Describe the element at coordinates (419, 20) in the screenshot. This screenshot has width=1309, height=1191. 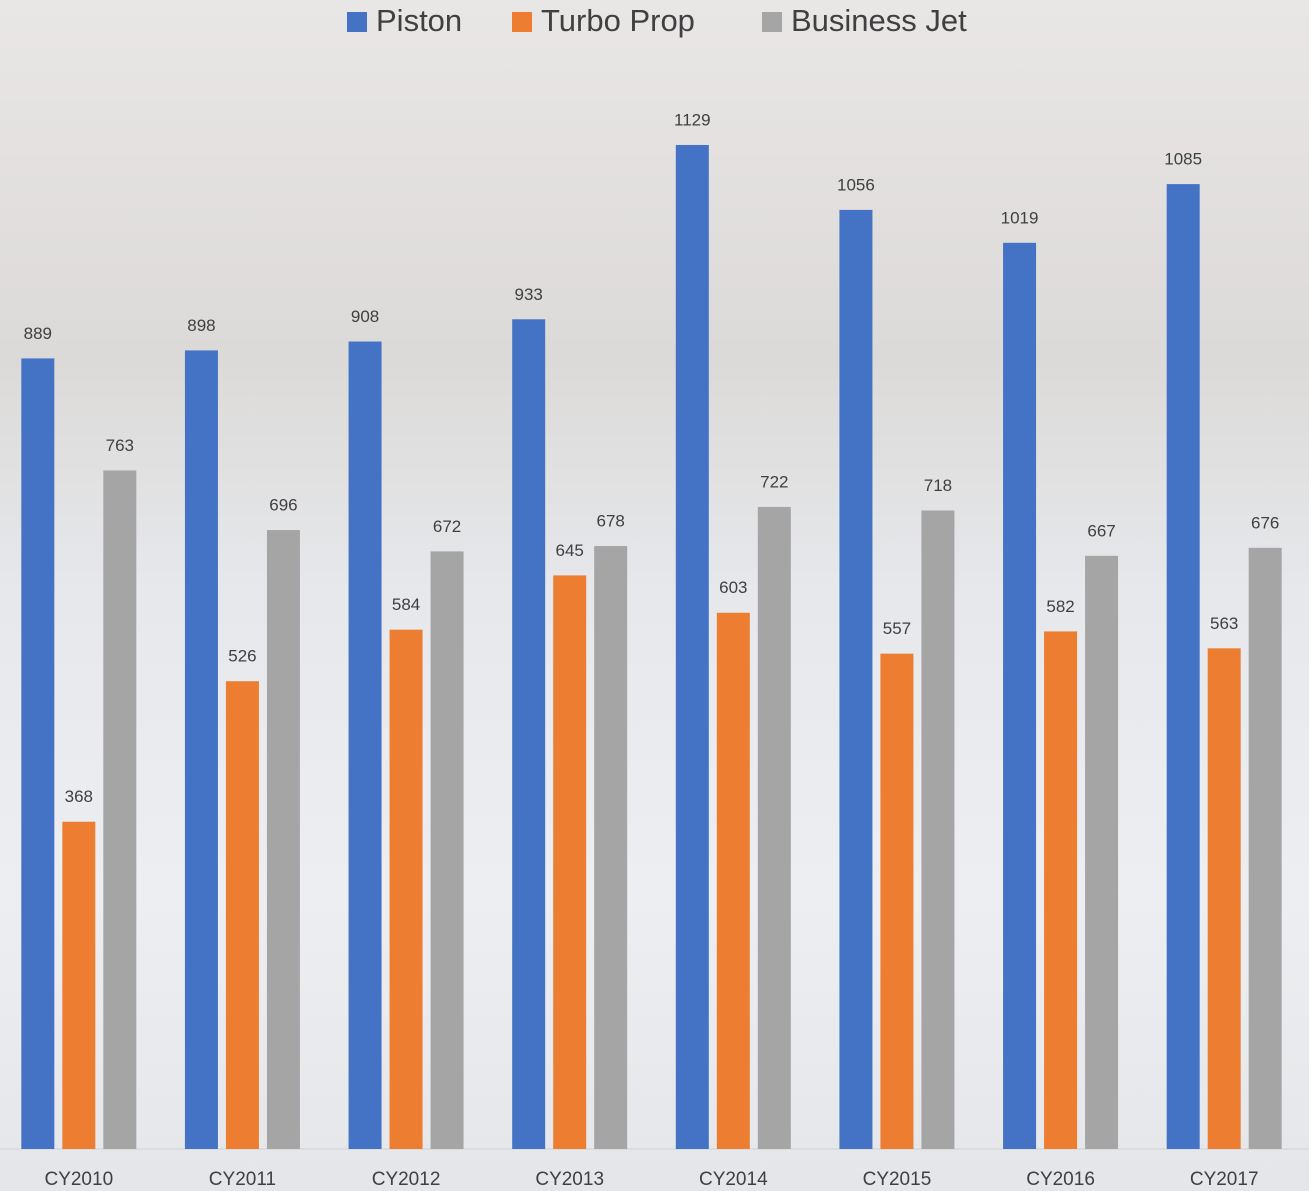
I see `legend-label: Piston` at that location.